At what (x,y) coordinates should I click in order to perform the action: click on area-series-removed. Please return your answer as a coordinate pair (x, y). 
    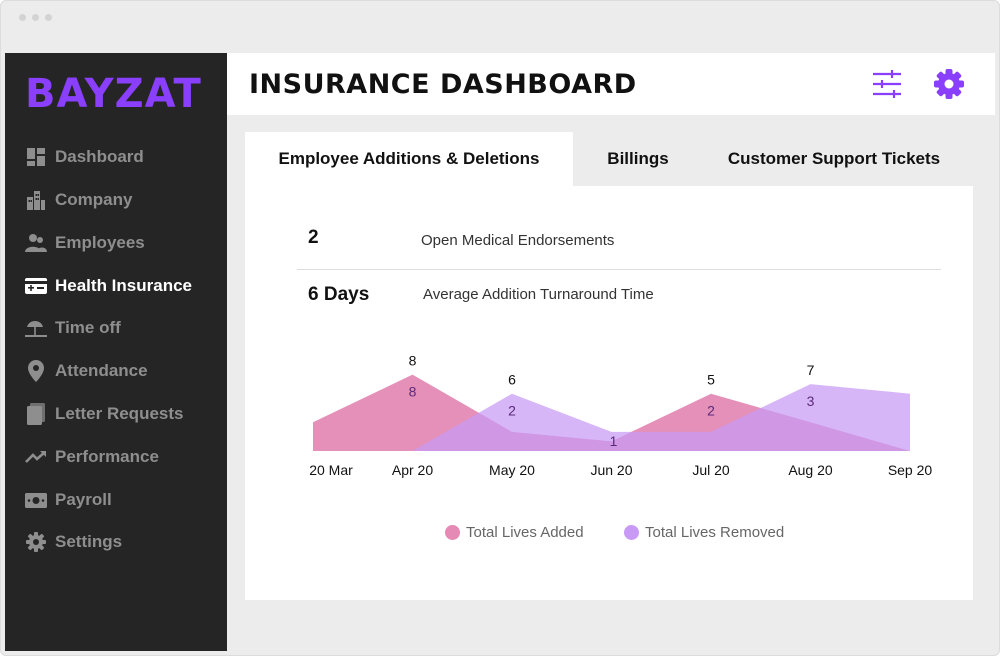
    Looking at the image, I should click on (611, 417).